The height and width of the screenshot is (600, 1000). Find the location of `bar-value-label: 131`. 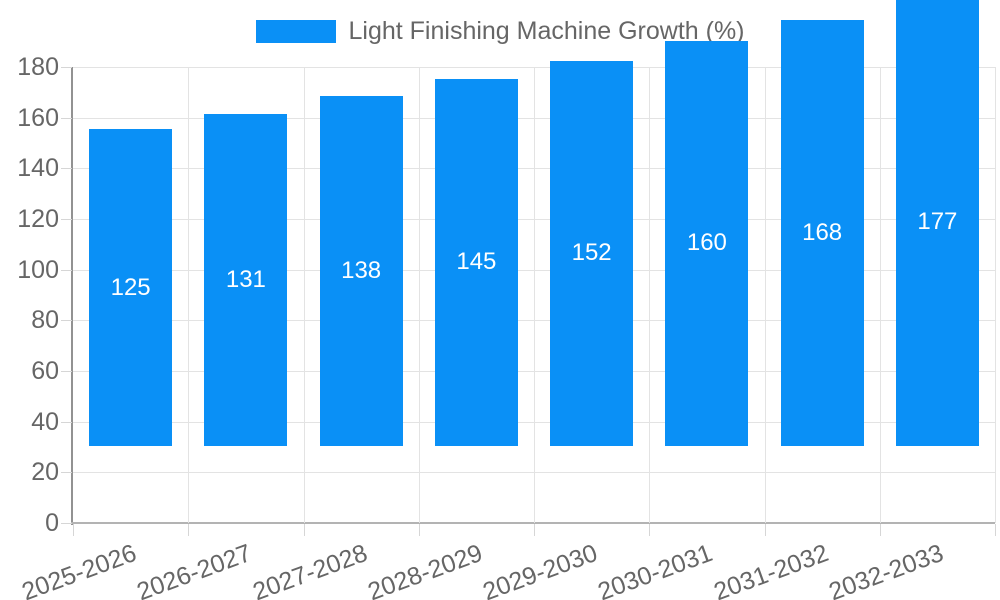

bar-value-label: 131 is located at coordinates (245, 280).